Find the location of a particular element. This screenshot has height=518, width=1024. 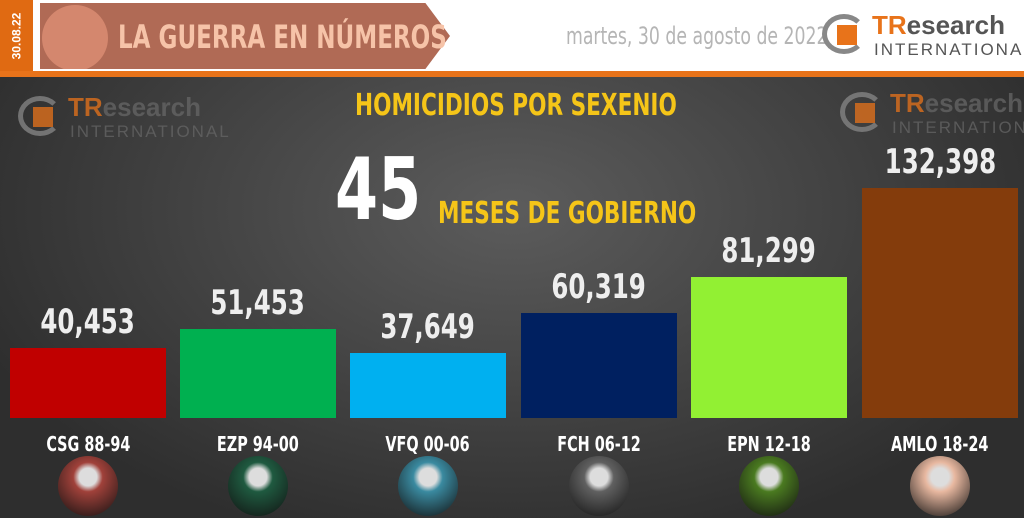

category-label: VFQ 00-06 is located at coordinates (428, 444).